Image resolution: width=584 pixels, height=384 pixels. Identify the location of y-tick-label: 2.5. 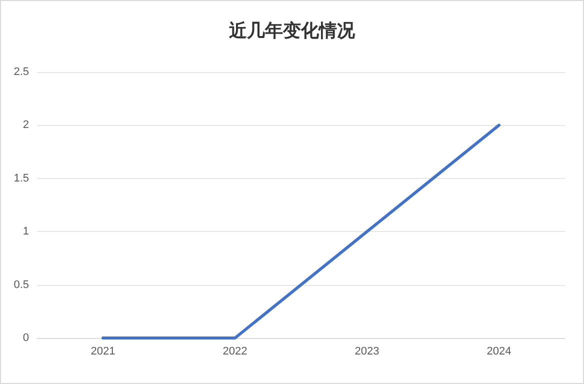
(21, 72).